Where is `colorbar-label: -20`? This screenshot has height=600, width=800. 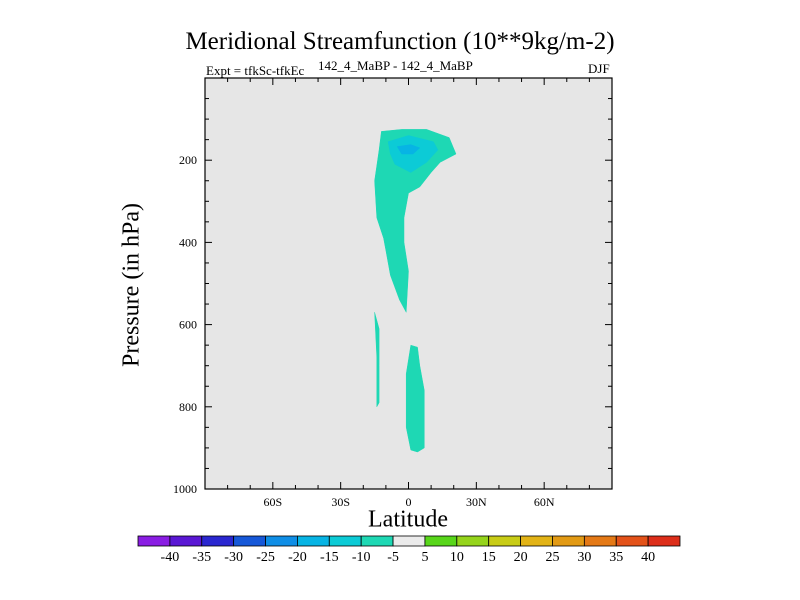 colorbar-label: -20 is located at coordinates (297, 557).